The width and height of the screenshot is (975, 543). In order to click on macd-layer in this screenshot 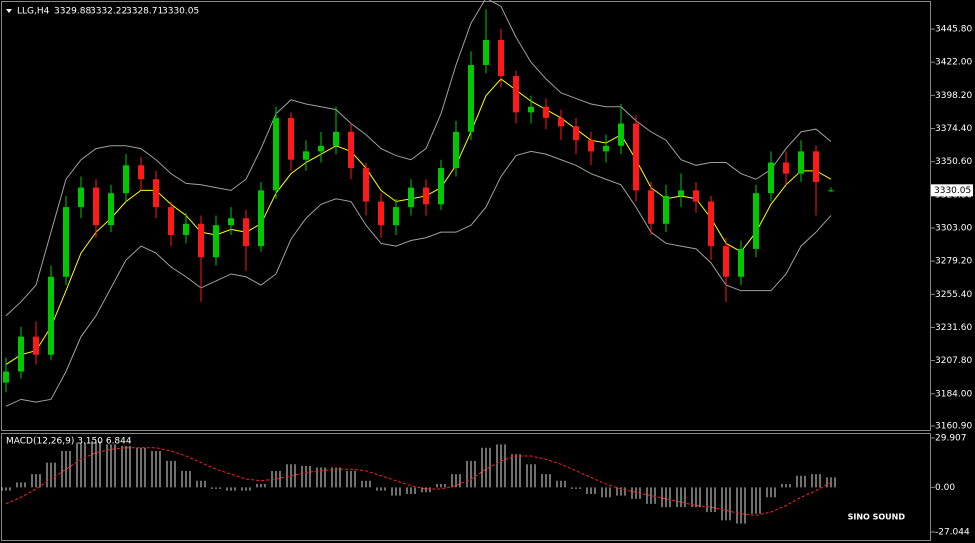, I will do `click(418, 482)`.